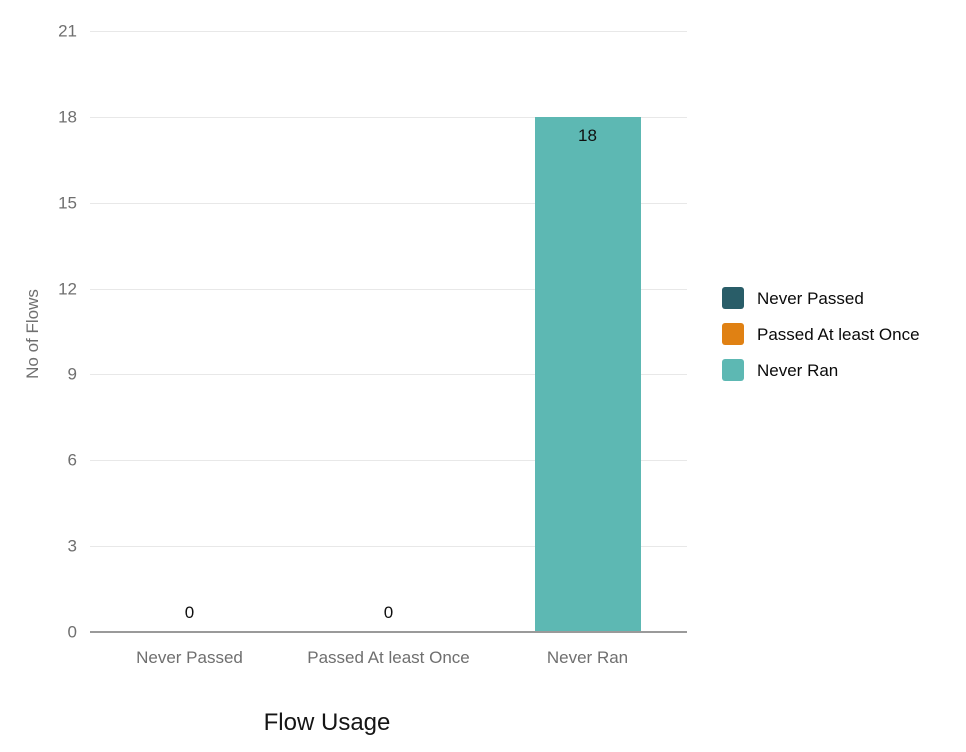 Image resolution: width=966 pixels, height=752 pixels. Describe the element at coordinates (189, 612) in the screenshot. I see `value-label-never-passed: 0` at that location.